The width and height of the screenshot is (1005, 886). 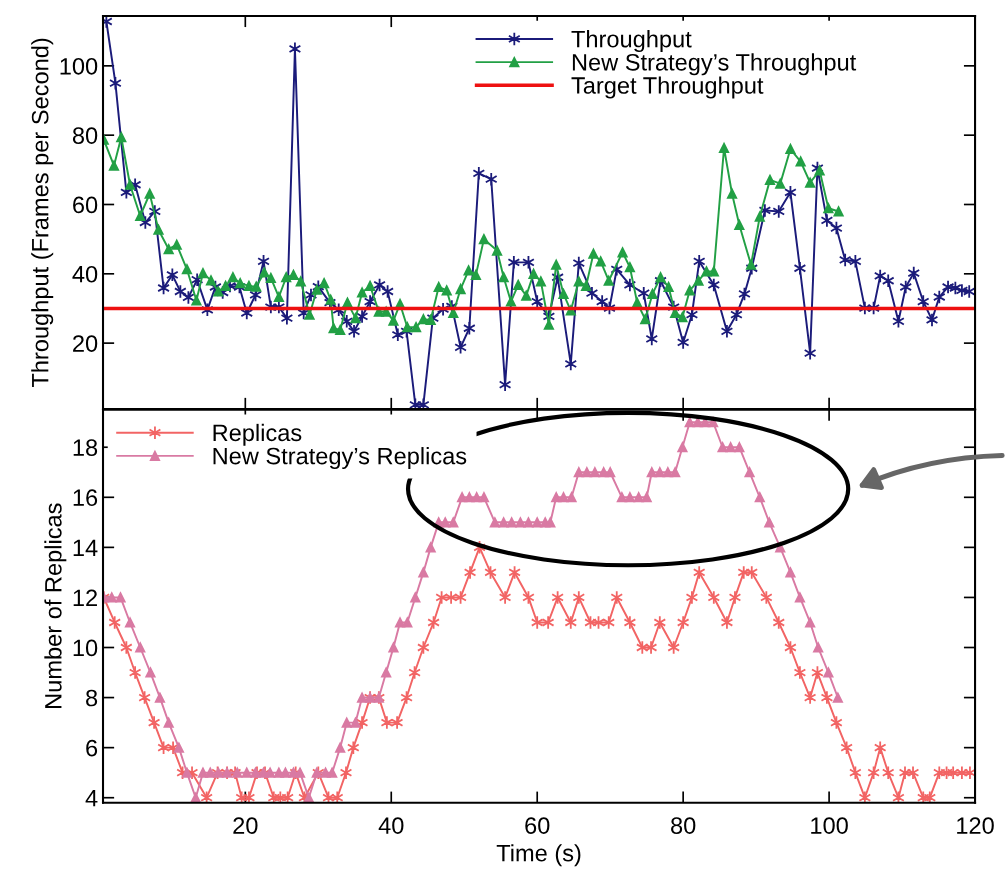 I want to click on y-tick-label: 8, so click(x=92, y=698).